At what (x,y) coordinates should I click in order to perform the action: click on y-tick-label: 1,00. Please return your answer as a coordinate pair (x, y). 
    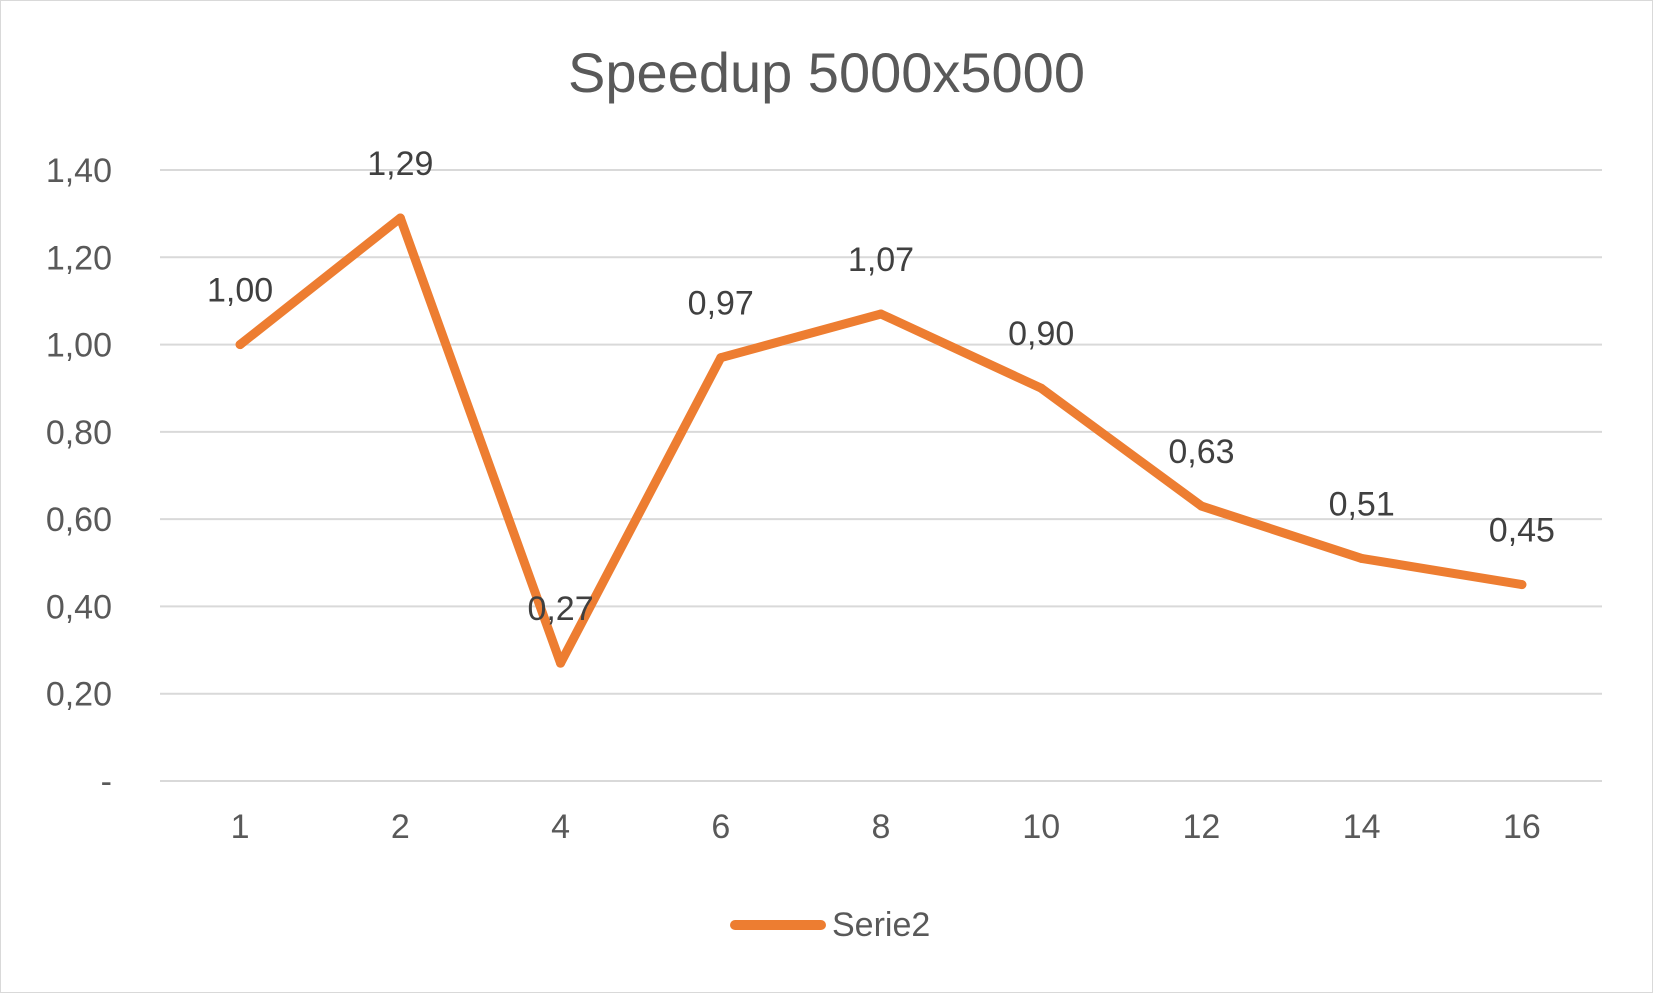
    Looking at the image, I should click on (79, 346).